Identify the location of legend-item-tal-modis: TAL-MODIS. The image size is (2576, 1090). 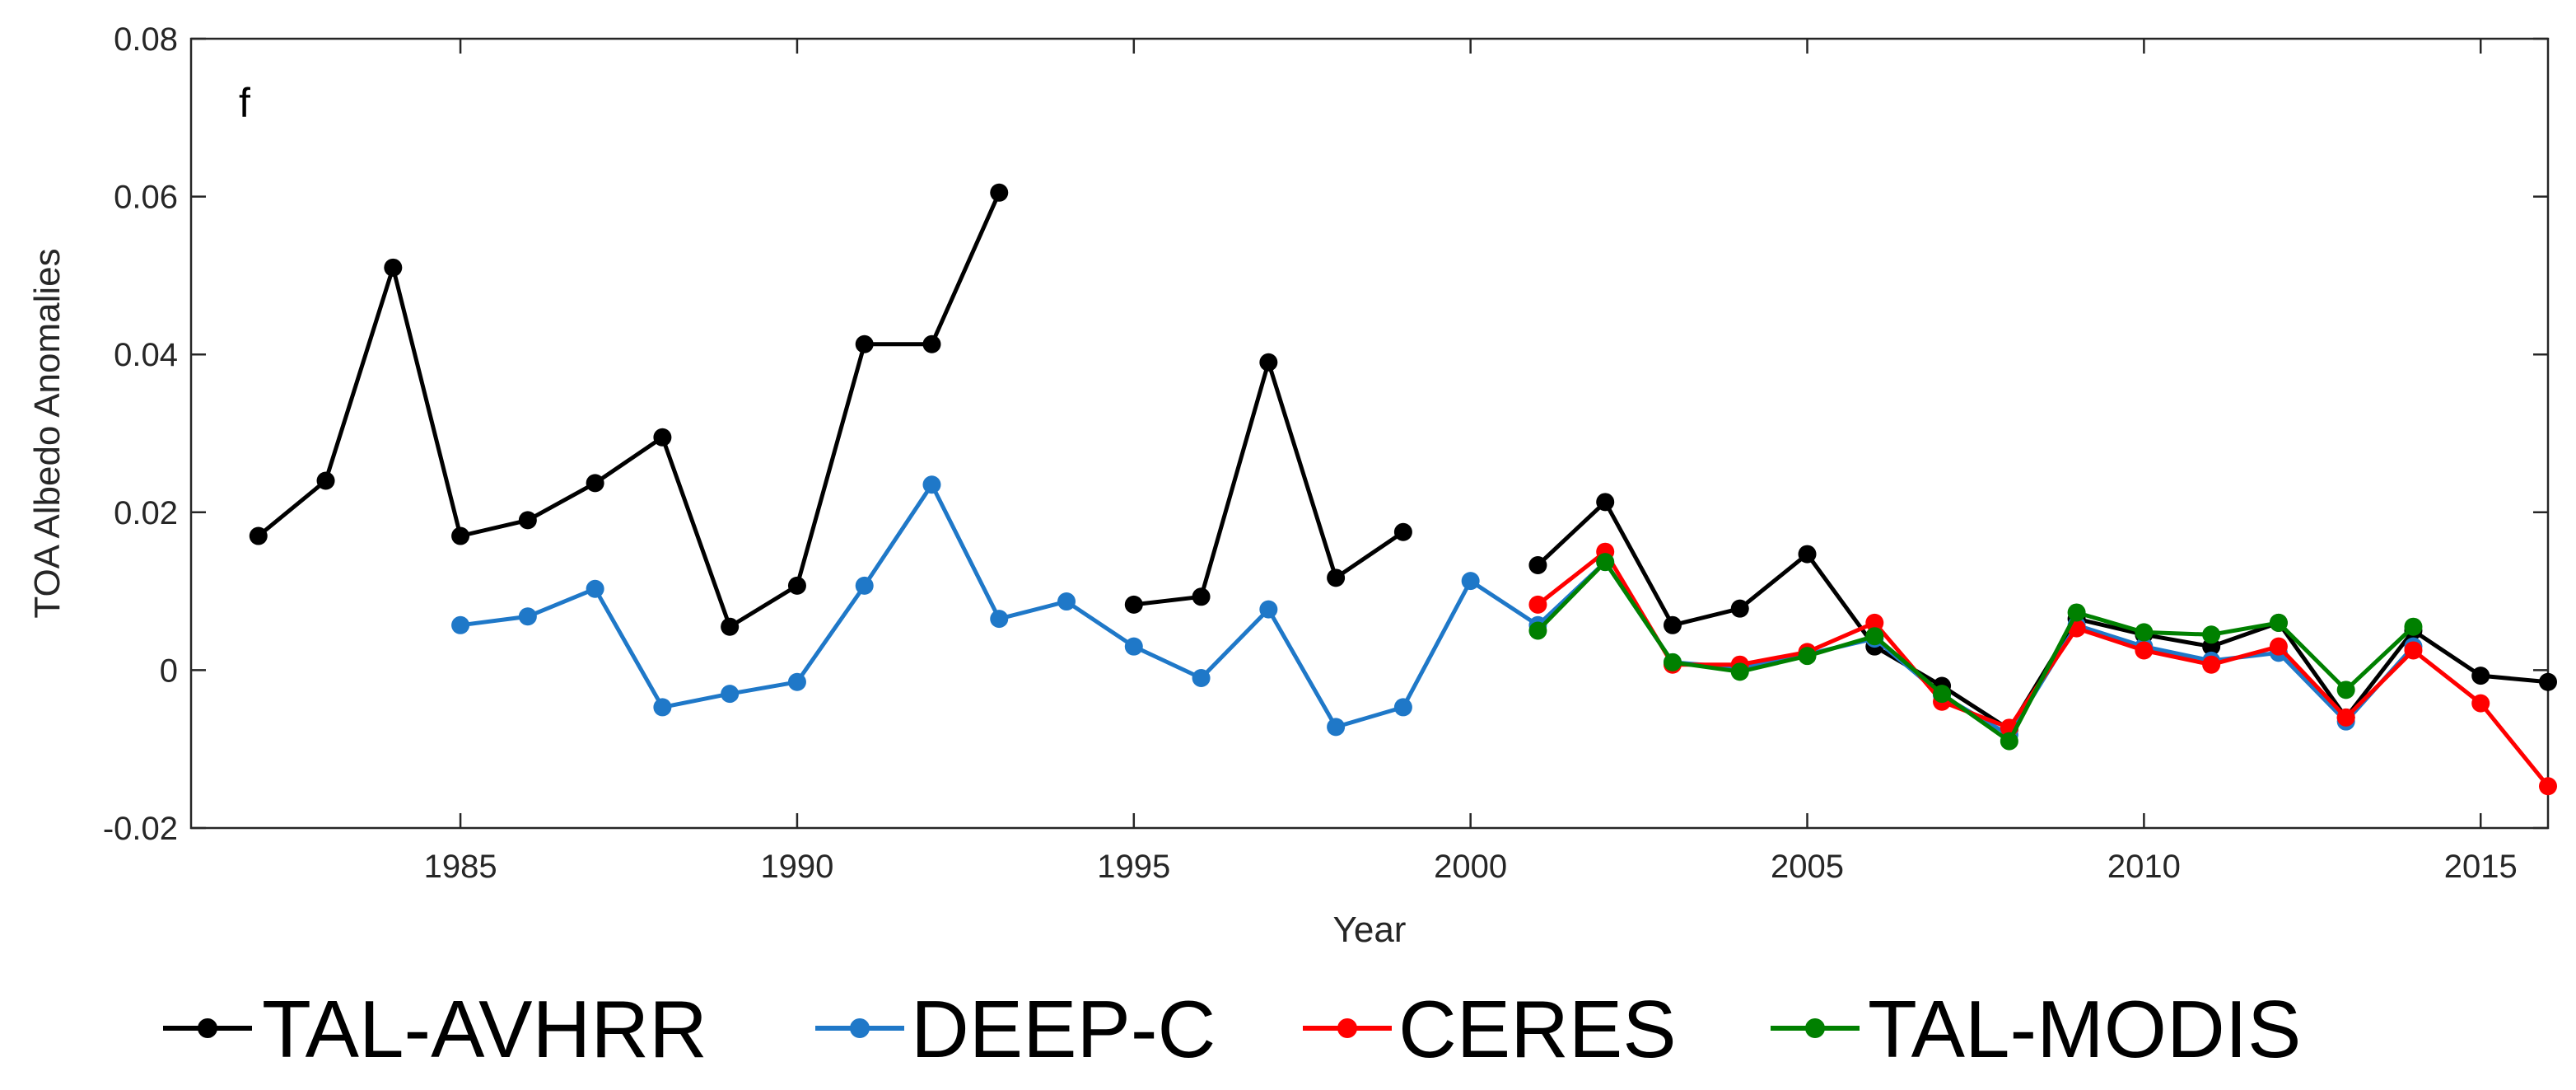
(2036, 1029).